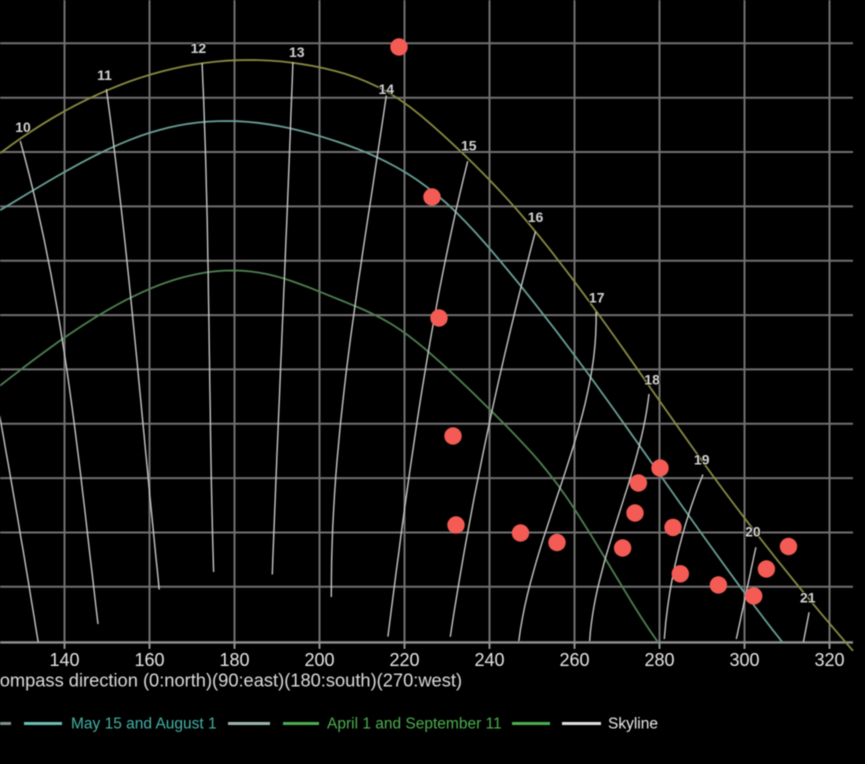  I want to click on svg-text: 14, so click(387, 89).